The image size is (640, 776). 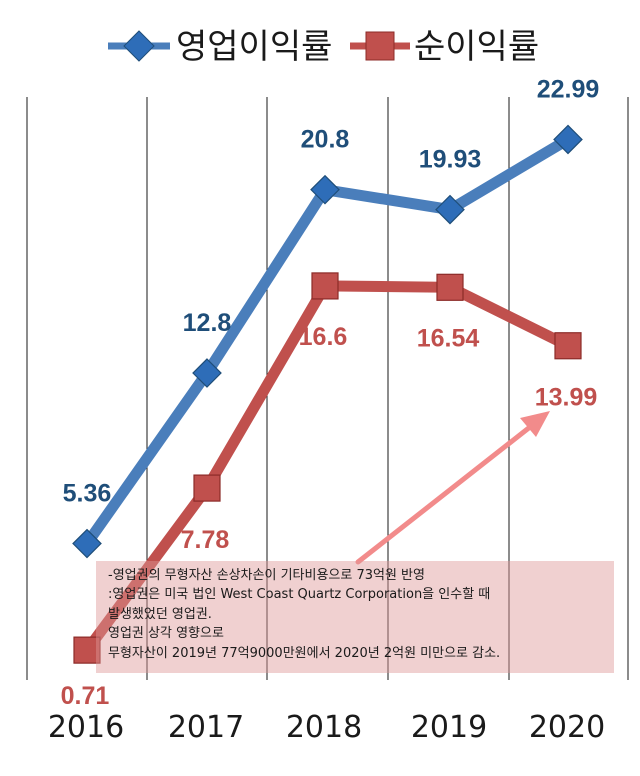 I want to click on legend-label: 영업이익률, so click(x=254, y=47).